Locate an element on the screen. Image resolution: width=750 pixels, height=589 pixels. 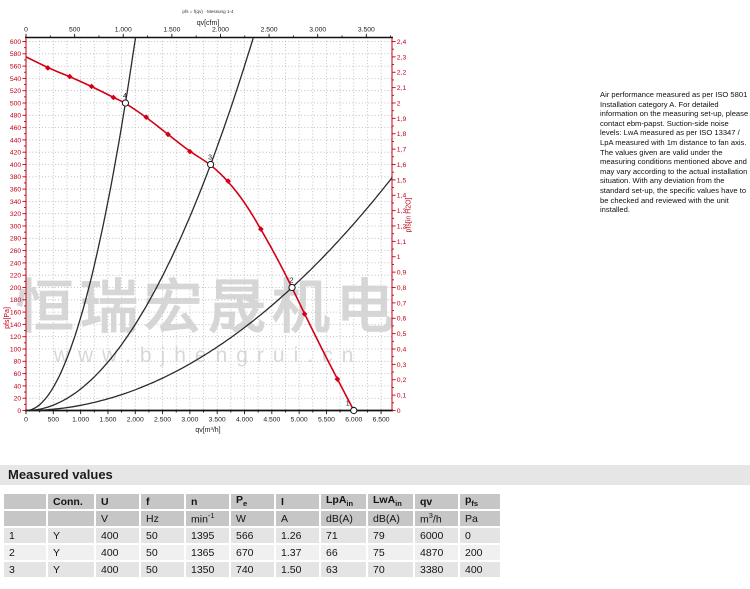
cell-pe: W is located at coordinates (252, 518).